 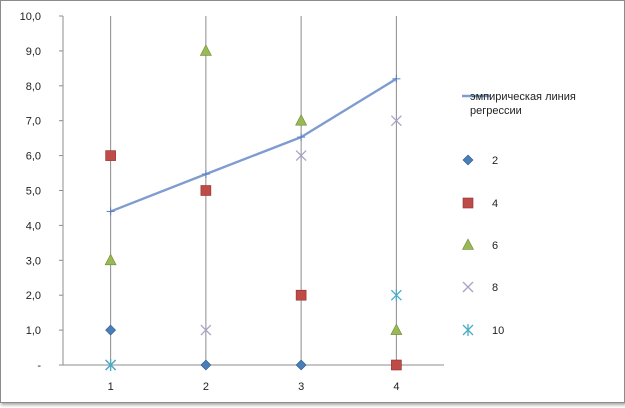 I want to click on legend-item: 10, so click(x=483, y=330).